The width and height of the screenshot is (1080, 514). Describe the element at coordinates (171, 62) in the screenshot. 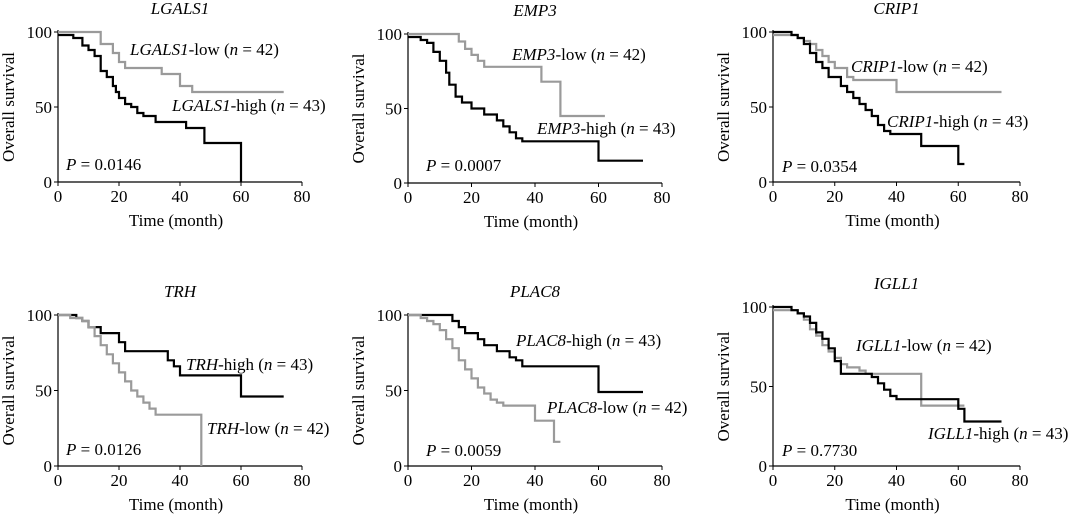

I see `survival-curve-lgals1-low` at that location.